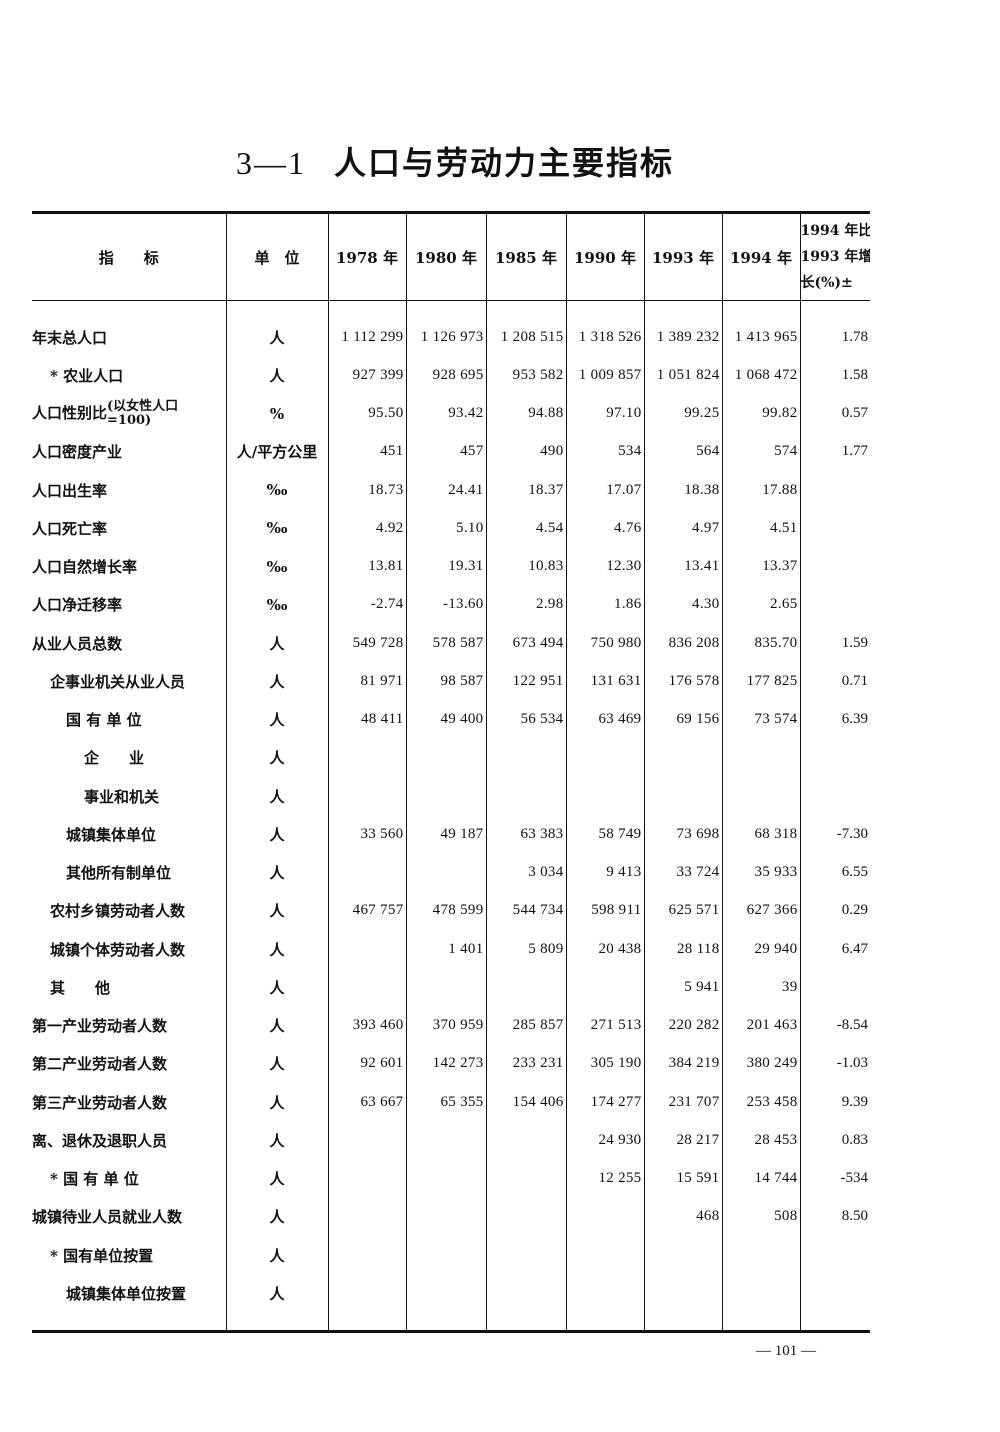  What do you see at coordinates (604, 1178) in the screenshot?
I see `cell-value: 12 255` at bounding box center [604, 1178].